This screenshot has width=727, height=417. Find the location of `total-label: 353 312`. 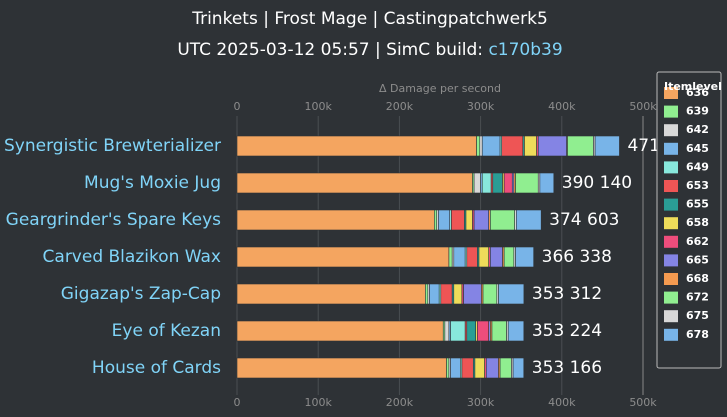

total-label: 353 312 is located at coordinates (567, 294).